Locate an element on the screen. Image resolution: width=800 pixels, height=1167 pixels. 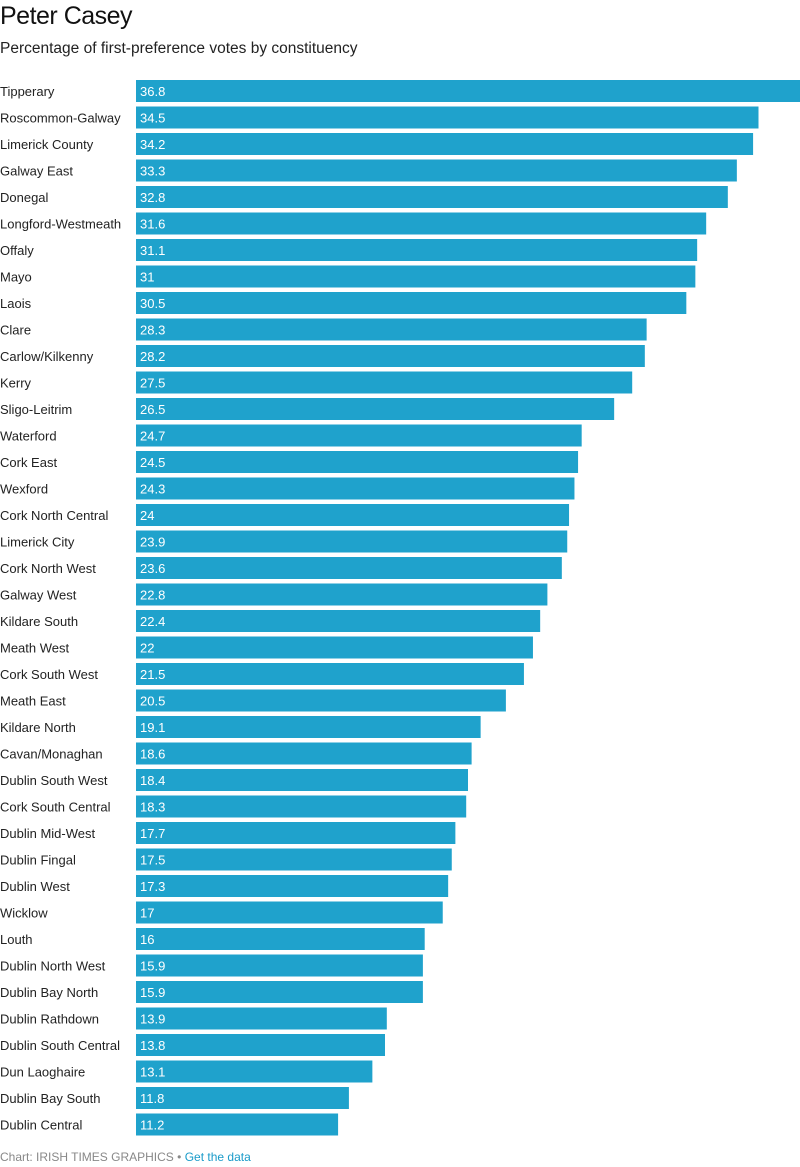
category-label: Carlow/Kilkenny is located at coordinates (47, 356).